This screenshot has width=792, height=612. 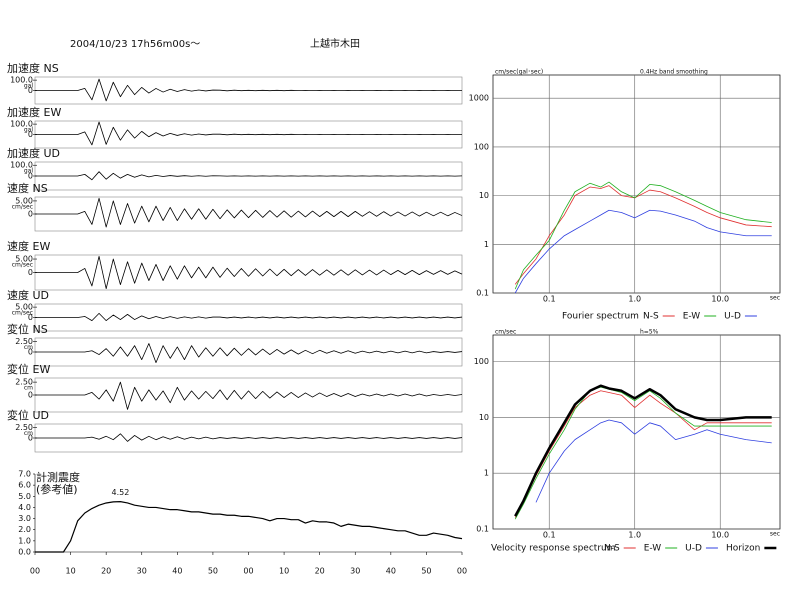 I want to click on y-tick-label: 3.0, so click(x=24, y=518).